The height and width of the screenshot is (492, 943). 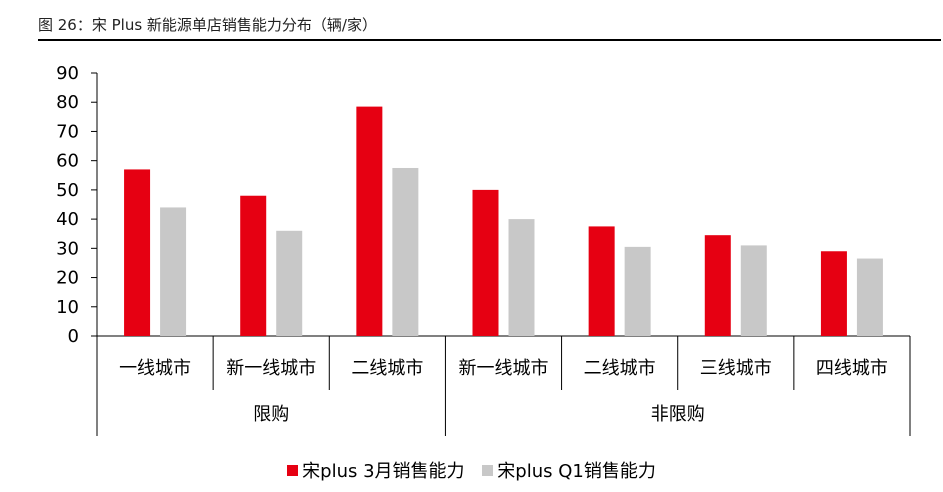 I want to click on group-label-1: 限购, so click(x=271, y=414).